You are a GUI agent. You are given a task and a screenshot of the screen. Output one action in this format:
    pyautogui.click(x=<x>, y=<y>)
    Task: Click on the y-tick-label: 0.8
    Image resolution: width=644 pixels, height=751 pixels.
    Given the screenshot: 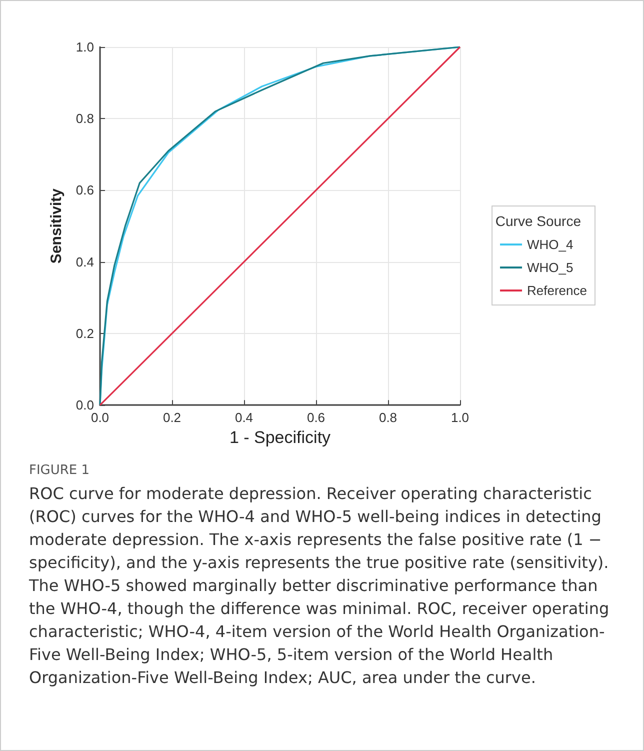 What is the action you would take?
    pyautogui.click(x=85, y=118)
    